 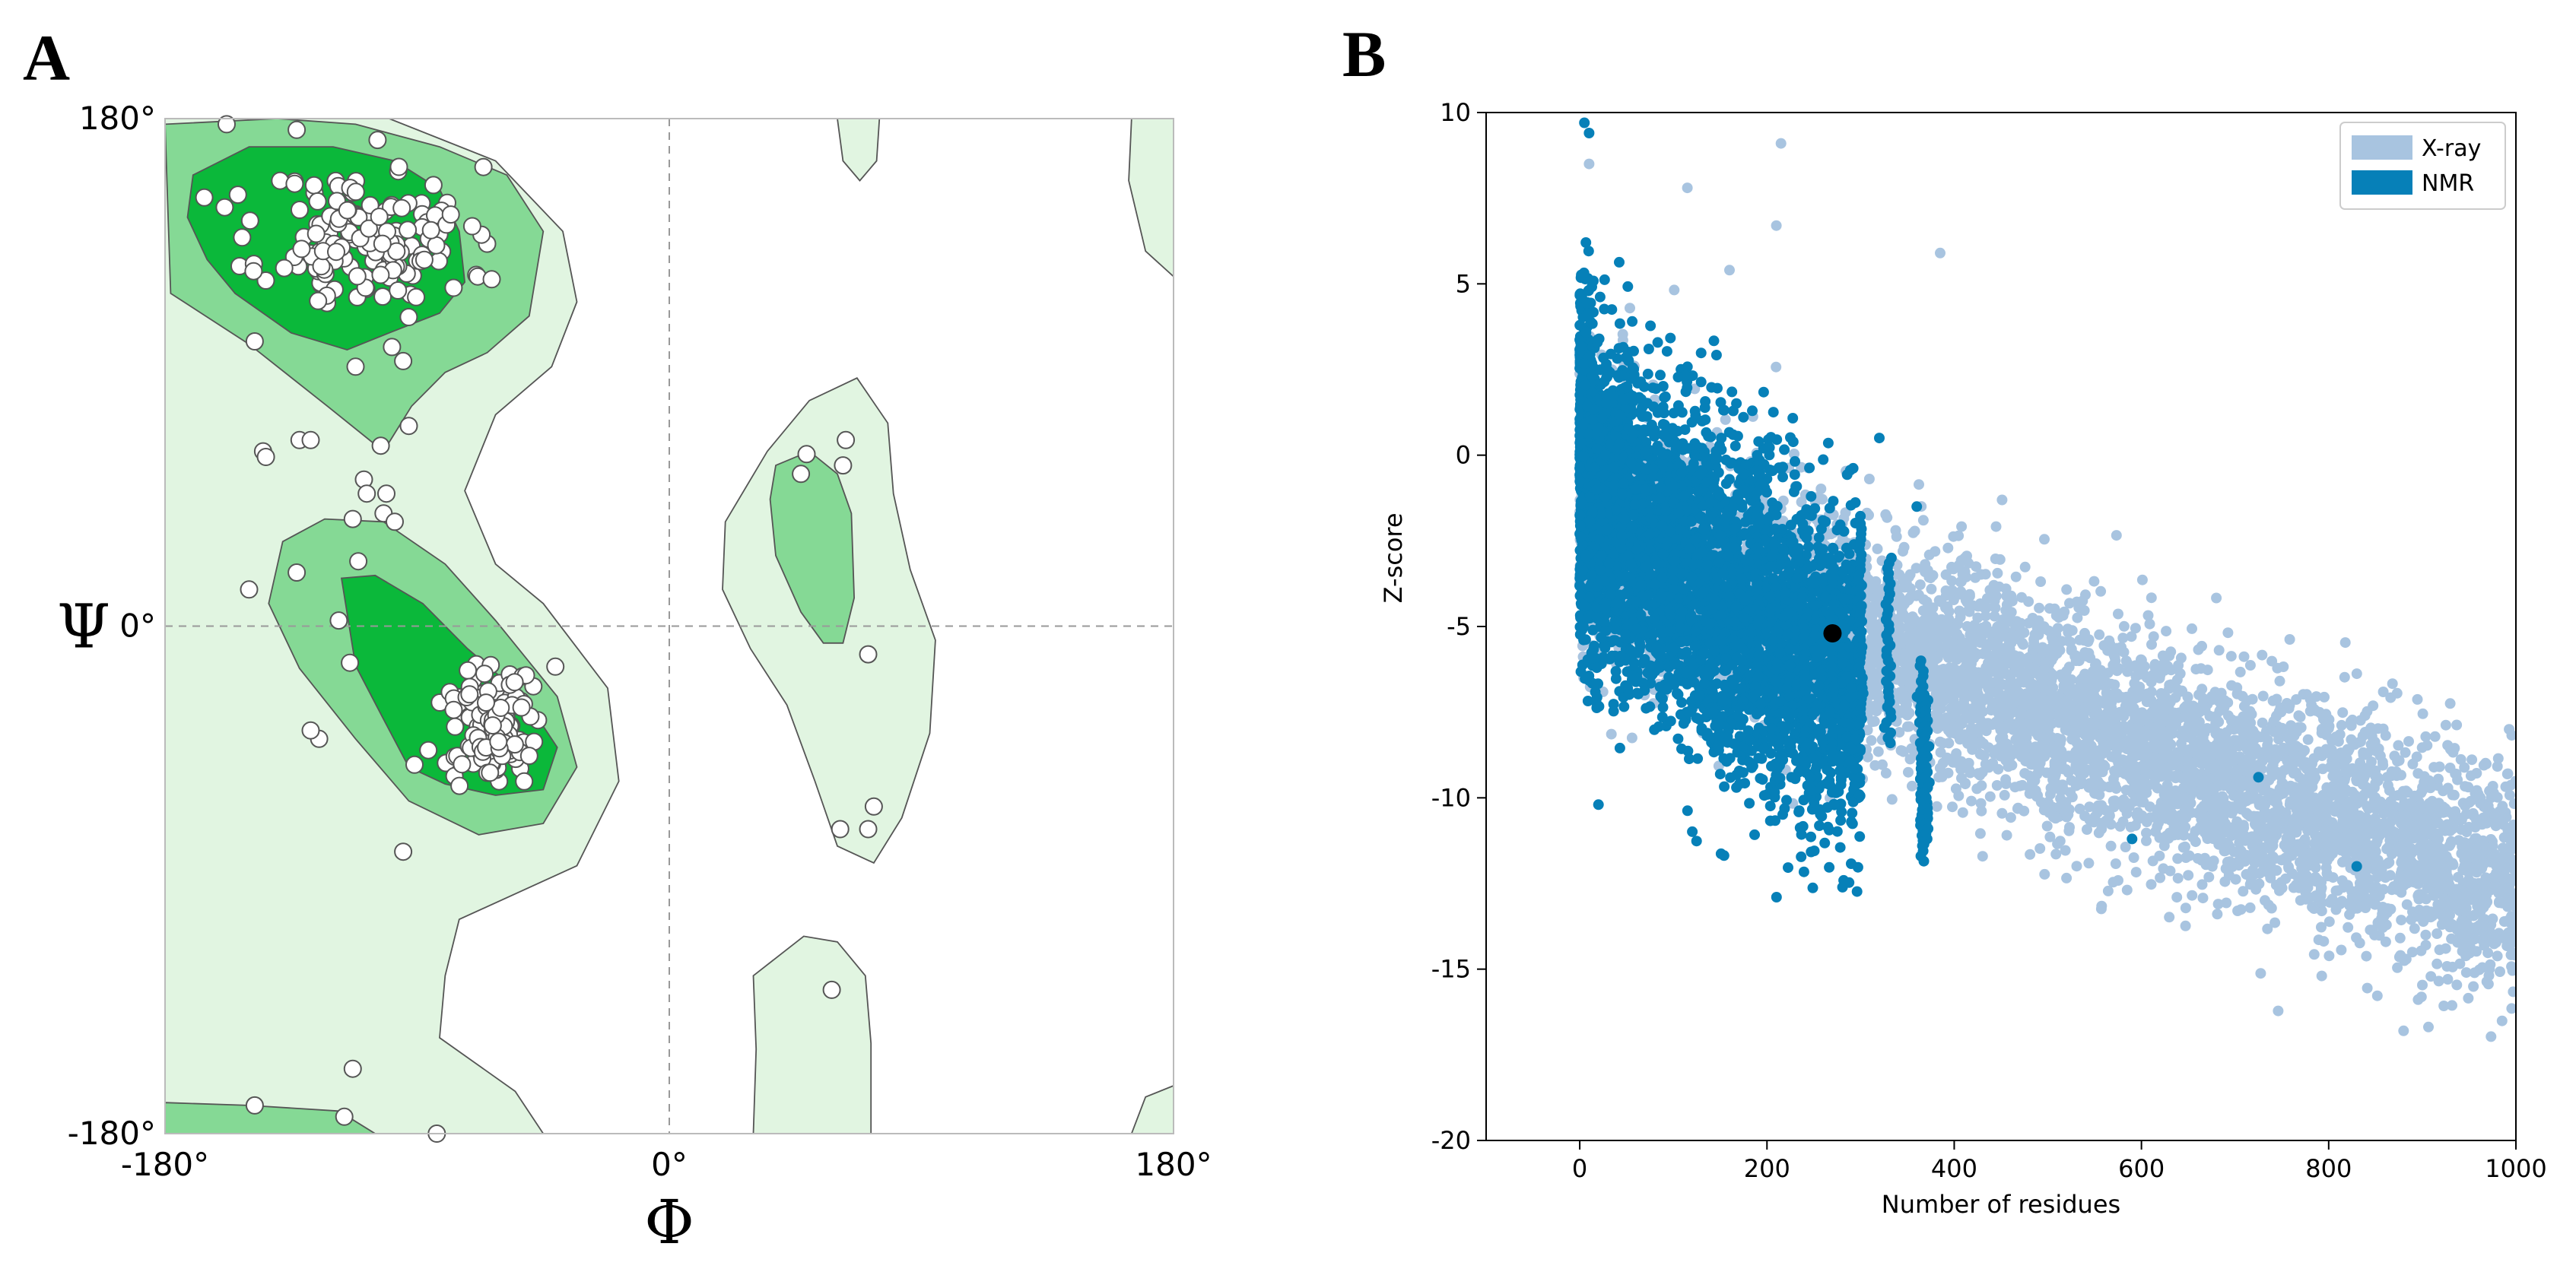 What do you see at coordinates (46, 57) in the screenshot?
I see `panel-label-a: A` at bounding box center [46, 57].